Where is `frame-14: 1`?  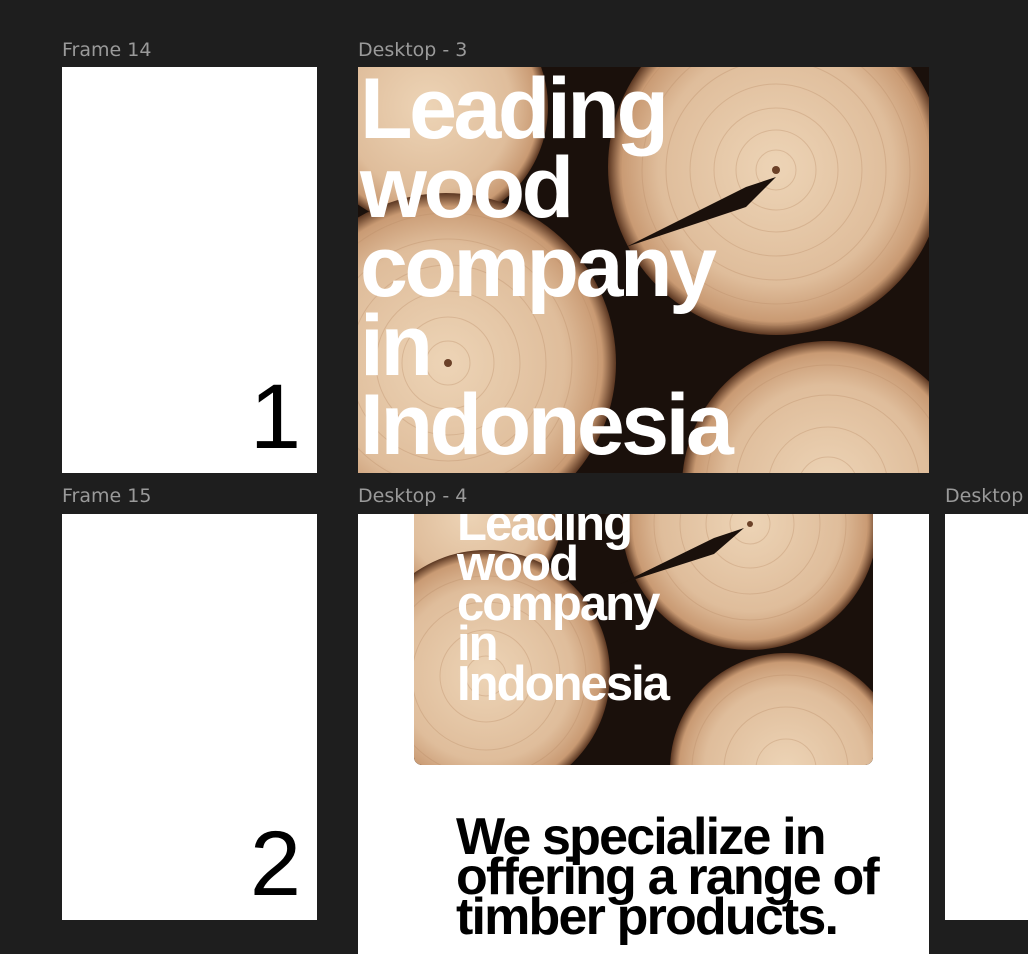
frame-14: 1 is located at coordinates (189, 270).